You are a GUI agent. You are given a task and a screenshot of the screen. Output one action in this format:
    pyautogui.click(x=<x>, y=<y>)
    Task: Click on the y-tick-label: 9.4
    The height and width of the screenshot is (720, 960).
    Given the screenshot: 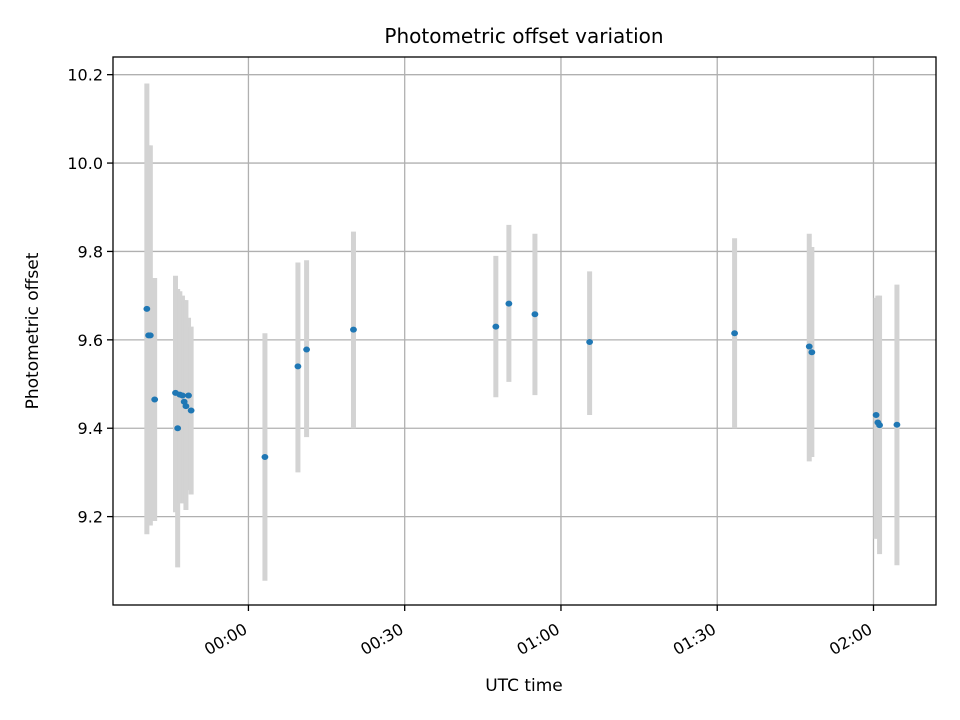 What is the action you would take?
    pyautogui.click(x=90, y=428)
    